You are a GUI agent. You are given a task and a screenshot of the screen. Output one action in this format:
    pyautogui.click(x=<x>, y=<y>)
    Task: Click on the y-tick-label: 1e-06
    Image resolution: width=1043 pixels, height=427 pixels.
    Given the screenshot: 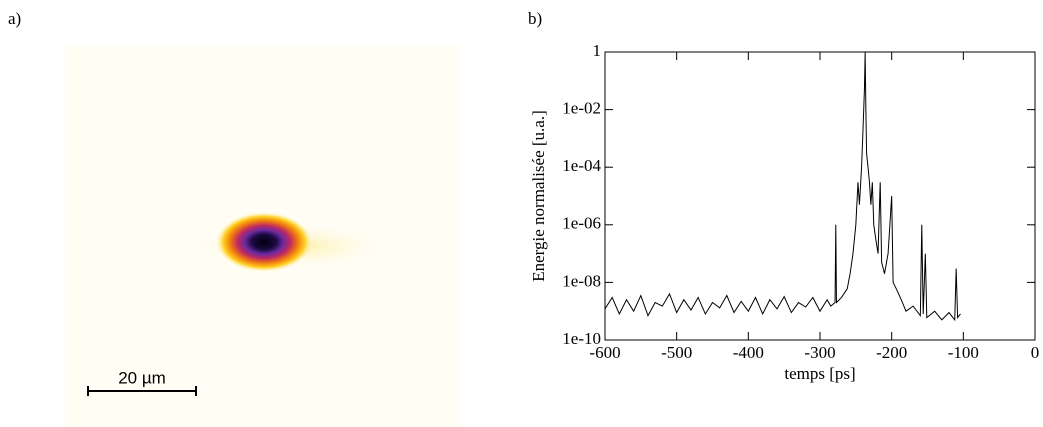 What is the action you would take?
    pyautogui.click(x=581, y=223)
    